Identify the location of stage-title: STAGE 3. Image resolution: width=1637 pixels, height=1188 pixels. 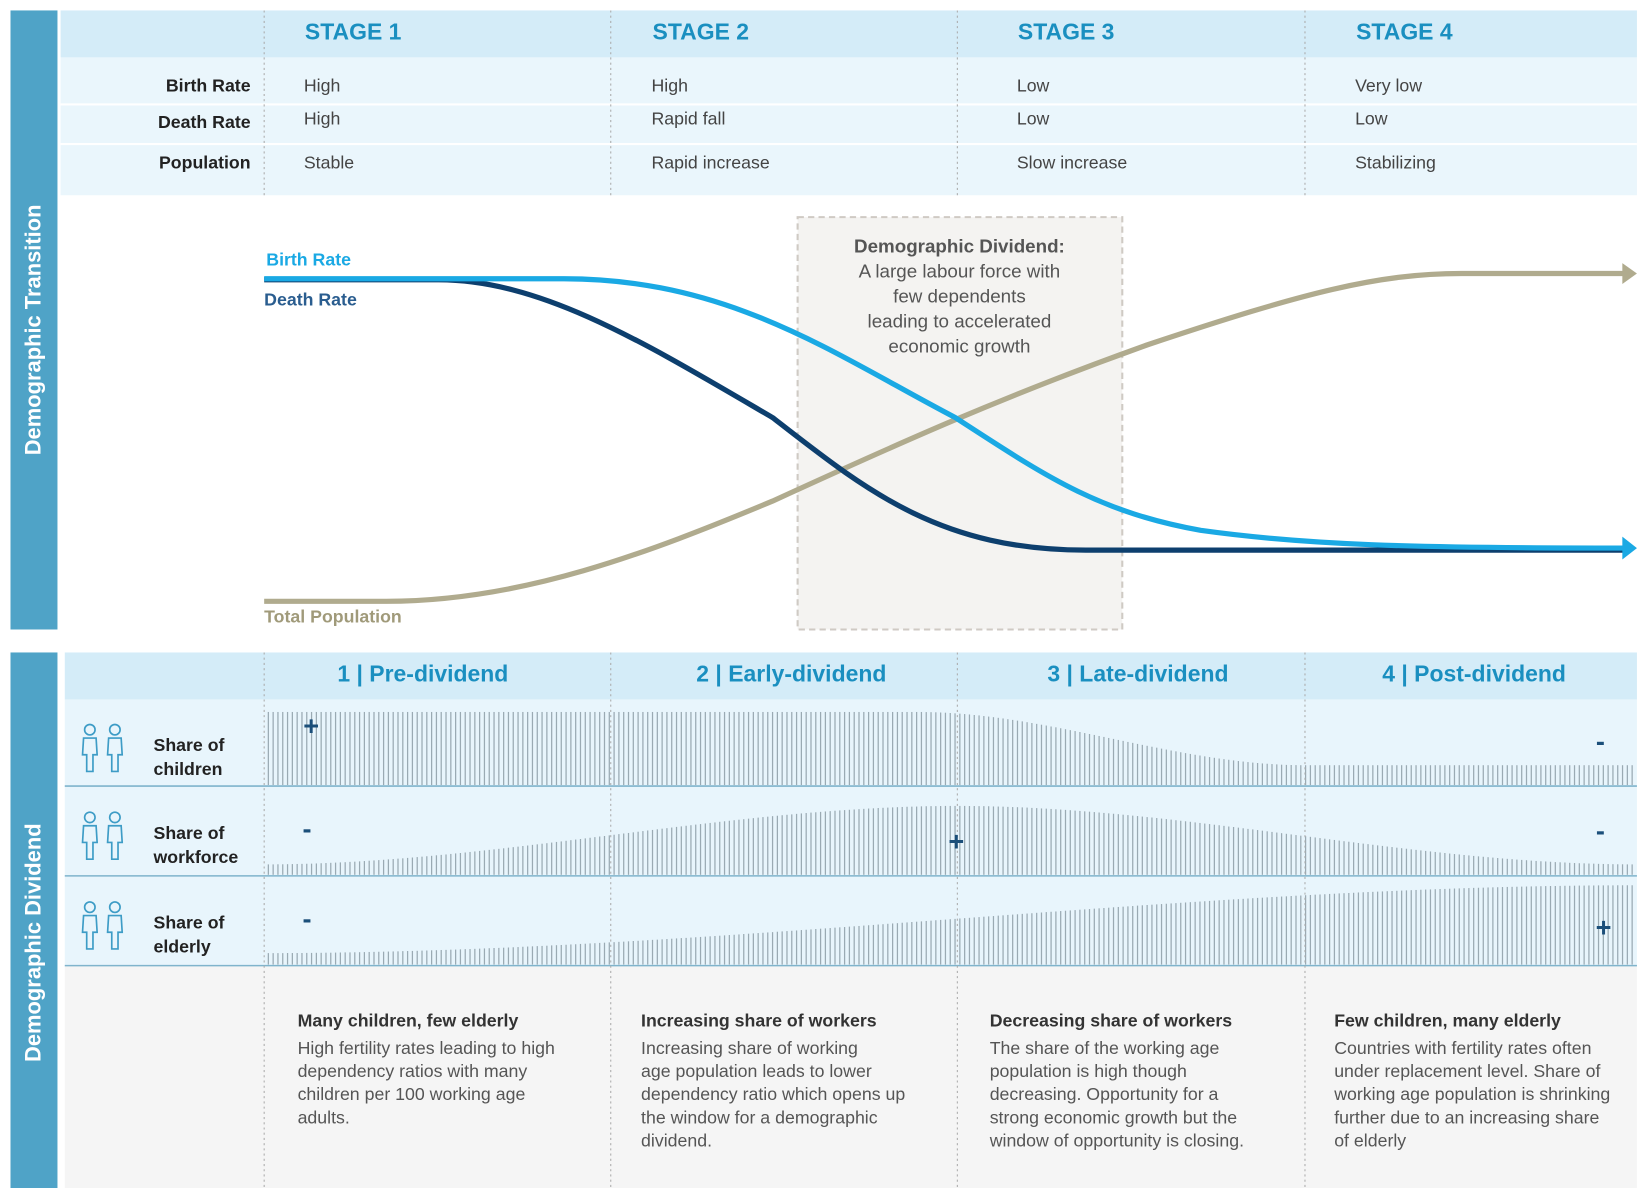
(1066, 31).